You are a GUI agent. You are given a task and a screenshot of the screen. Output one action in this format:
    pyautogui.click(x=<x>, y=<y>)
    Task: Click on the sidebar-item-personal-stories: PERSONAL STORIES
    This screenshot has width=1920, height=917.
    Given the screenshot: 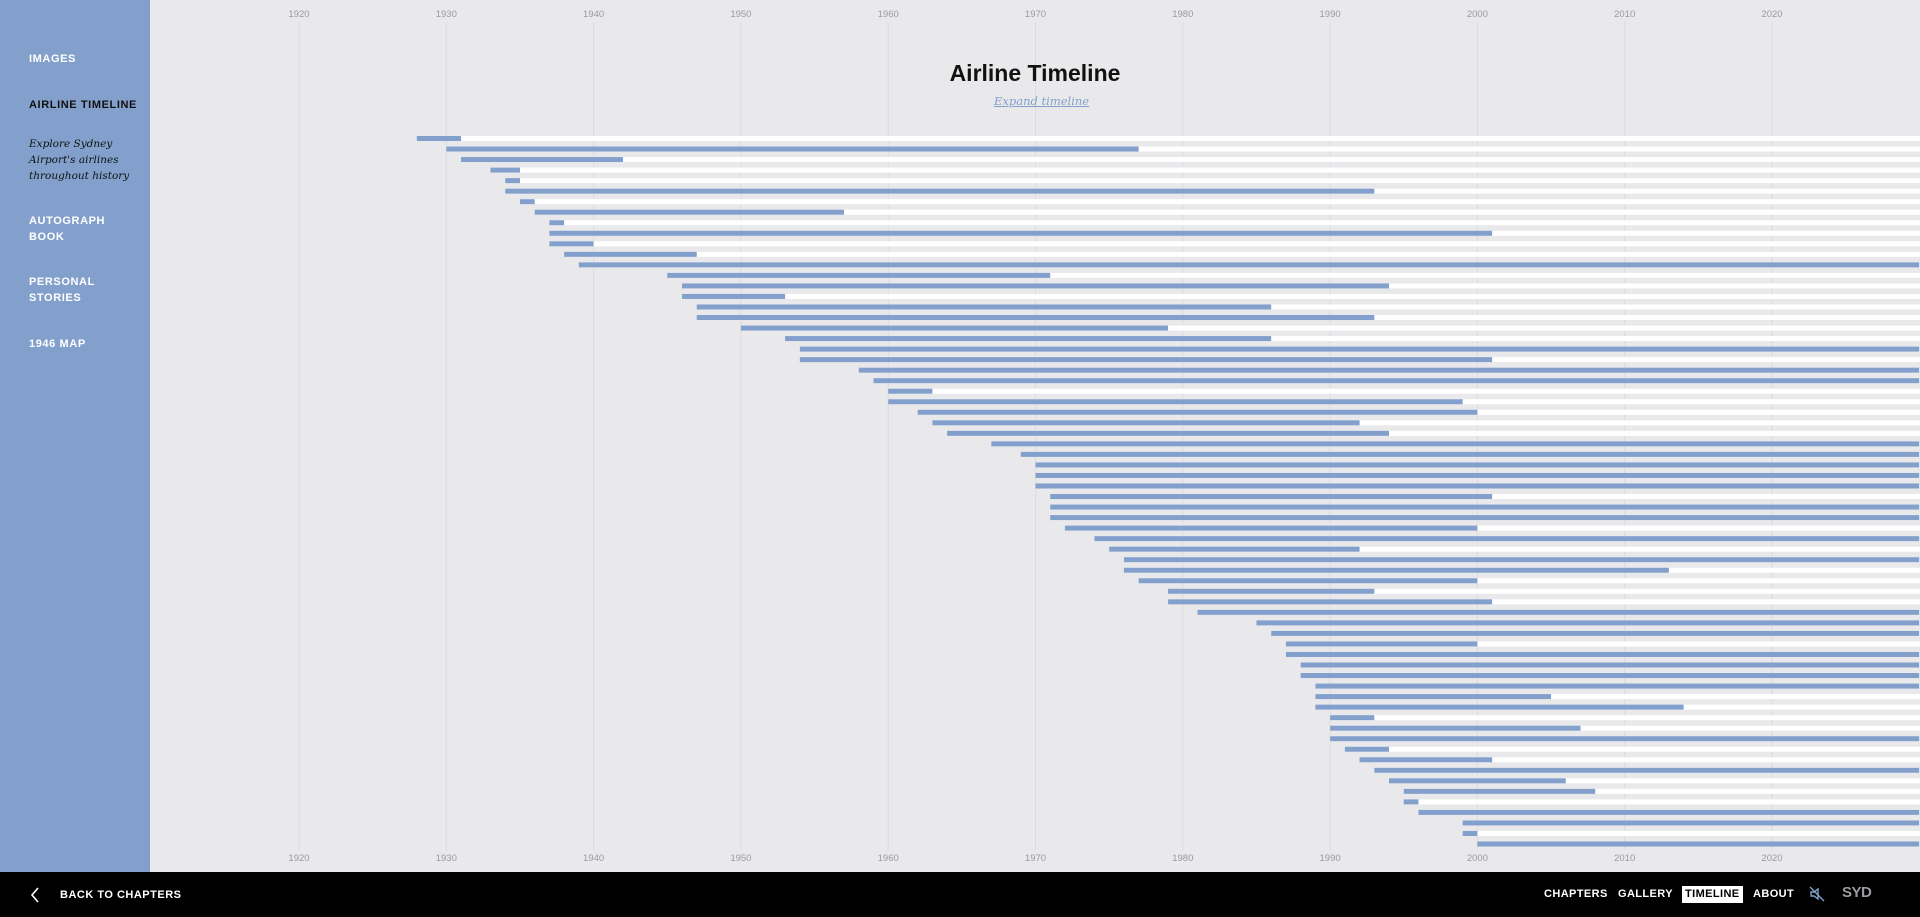 What is the action you would take?
    pyautogui.click(x=62, y=290)
    